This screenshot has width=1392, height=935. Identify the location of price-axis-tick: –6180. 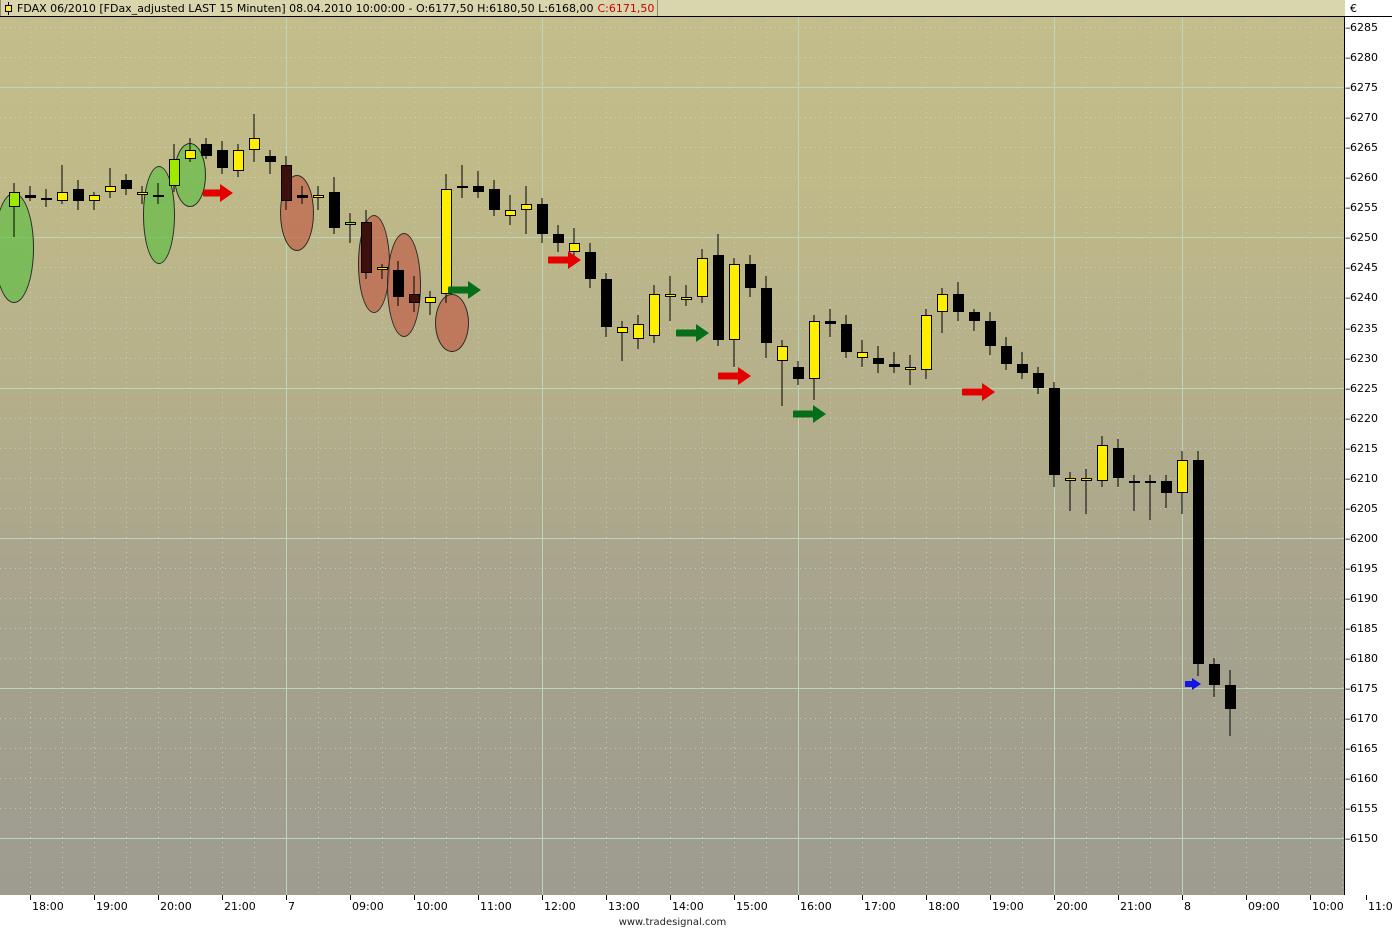
(1368, 658).